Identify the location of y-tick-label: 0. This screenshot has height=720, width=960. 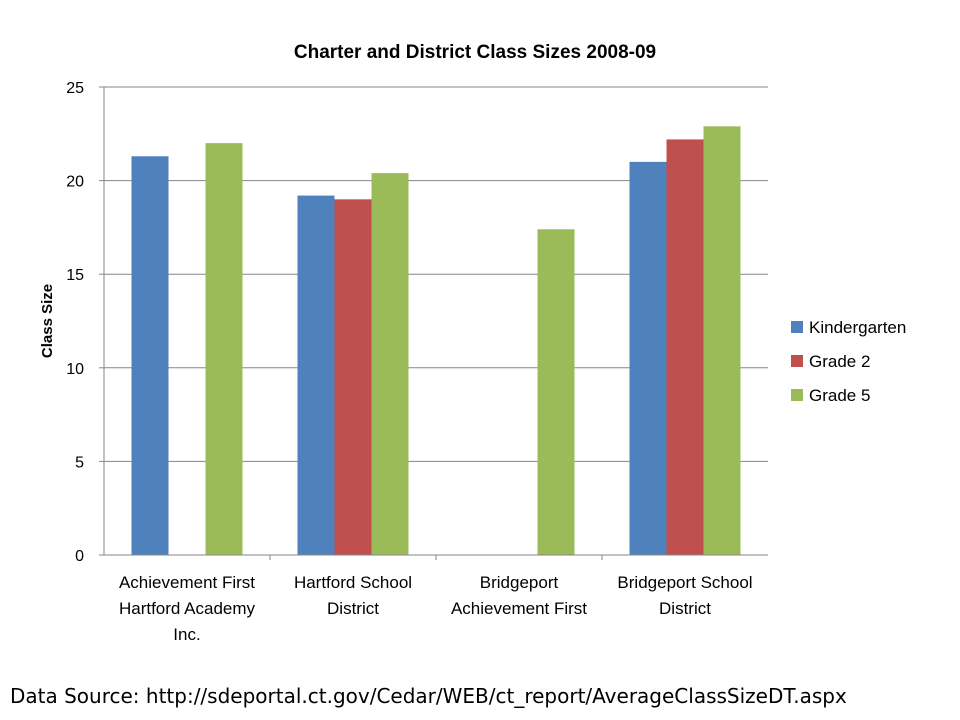
(79, 556).